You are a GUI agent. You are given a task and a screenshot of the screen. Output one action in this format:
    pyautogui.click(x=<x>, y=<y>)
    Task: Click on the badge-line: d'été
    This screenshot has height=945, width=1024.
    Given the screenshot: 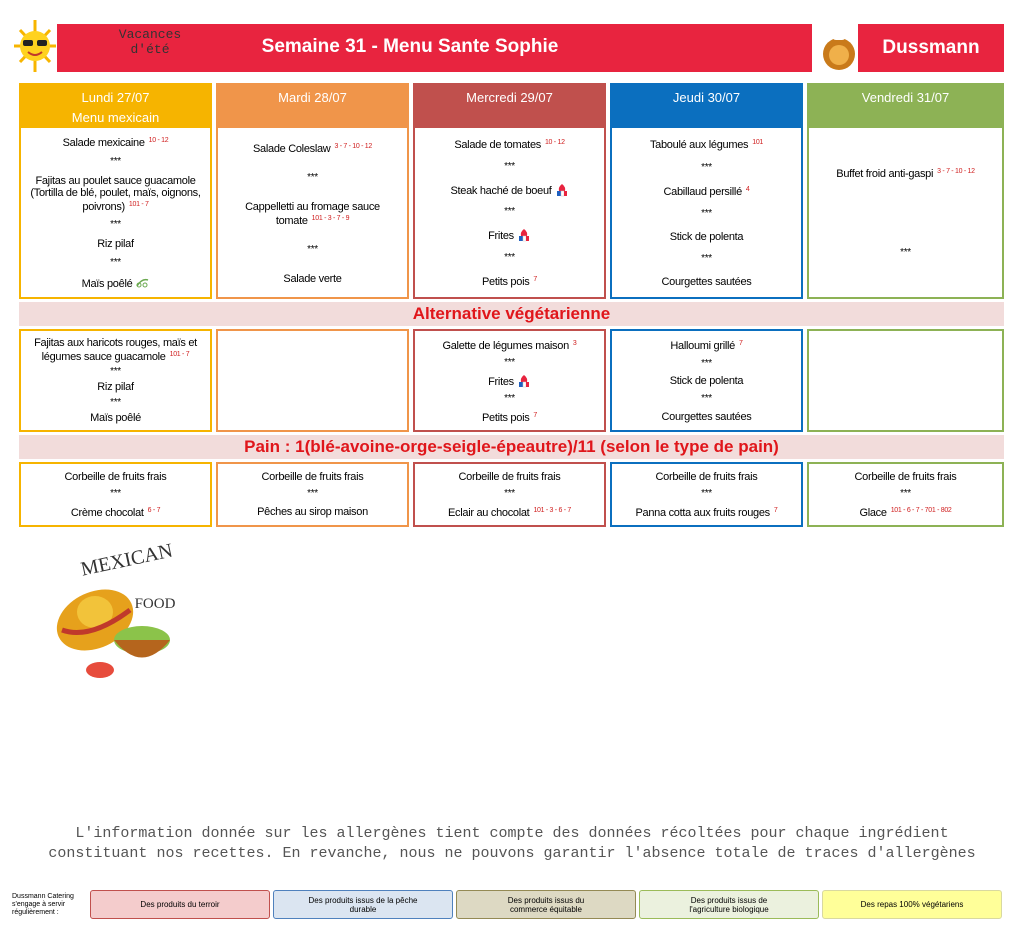 What is the action you would take?
    pyautogui.click(x=150, y=49)
    